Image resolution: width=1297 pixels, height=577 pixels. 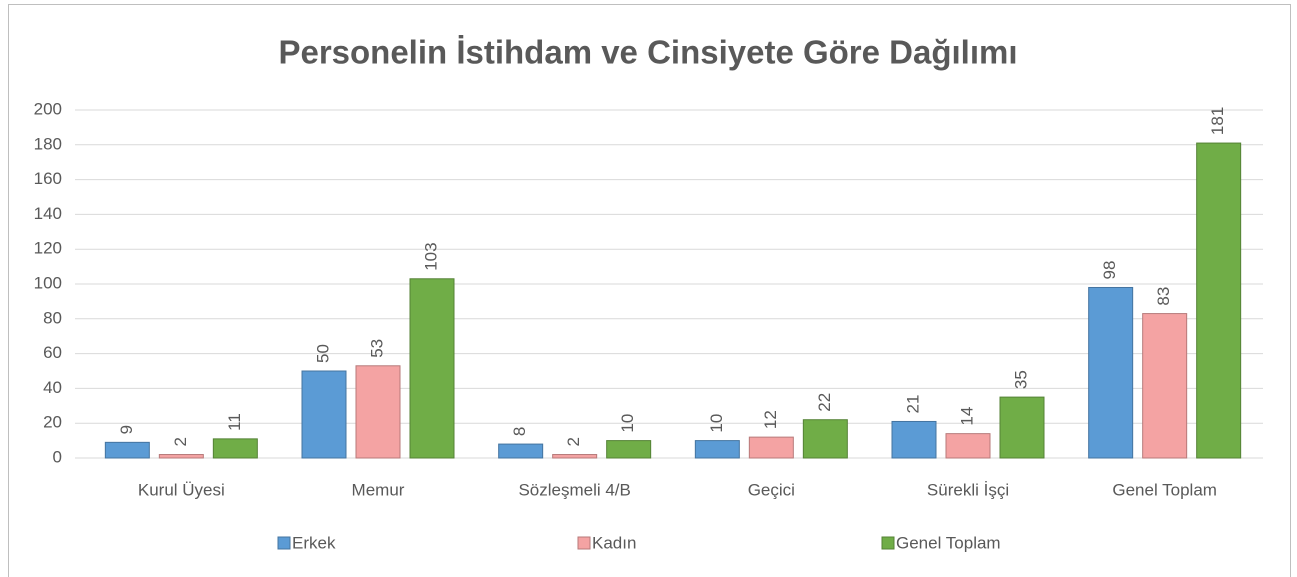 I want to click on legend-label: Erkek, so click(x=314, y=542).